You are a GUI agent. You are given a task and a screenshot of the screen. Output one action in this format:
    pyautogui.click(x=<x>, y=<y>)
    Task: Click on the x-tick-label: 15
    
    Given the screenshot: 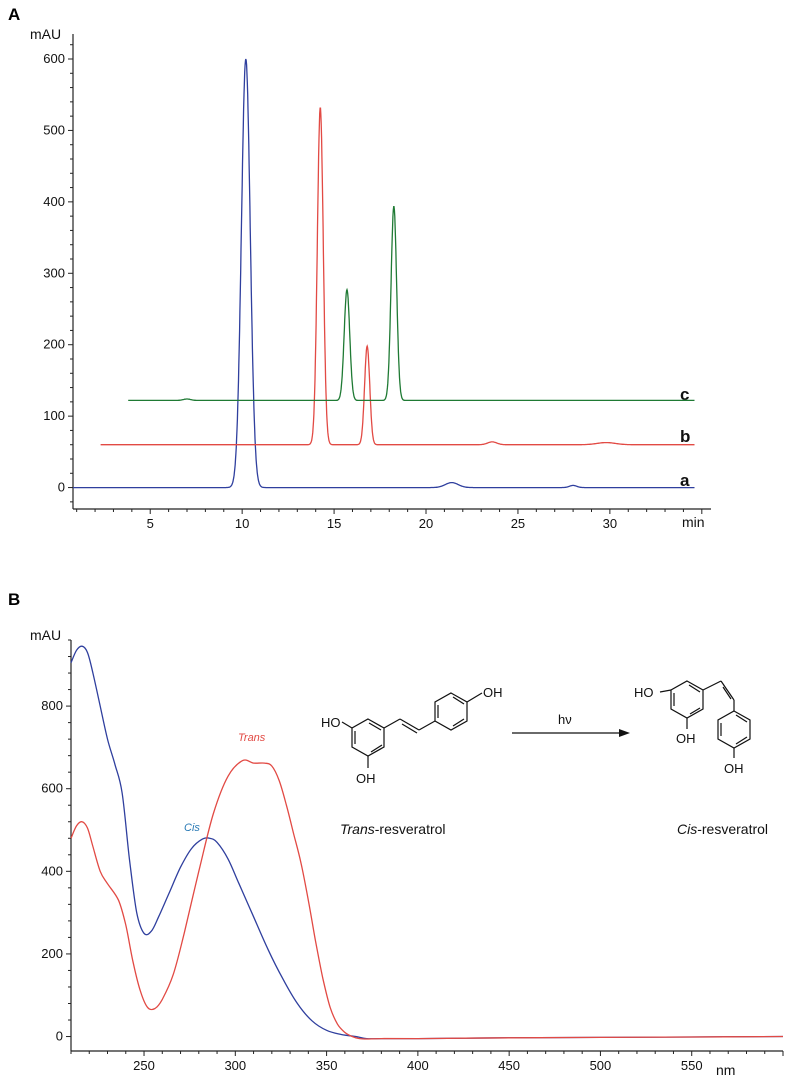 What is the action you would take?
    pyautogui.click(x=334, y=523)
    